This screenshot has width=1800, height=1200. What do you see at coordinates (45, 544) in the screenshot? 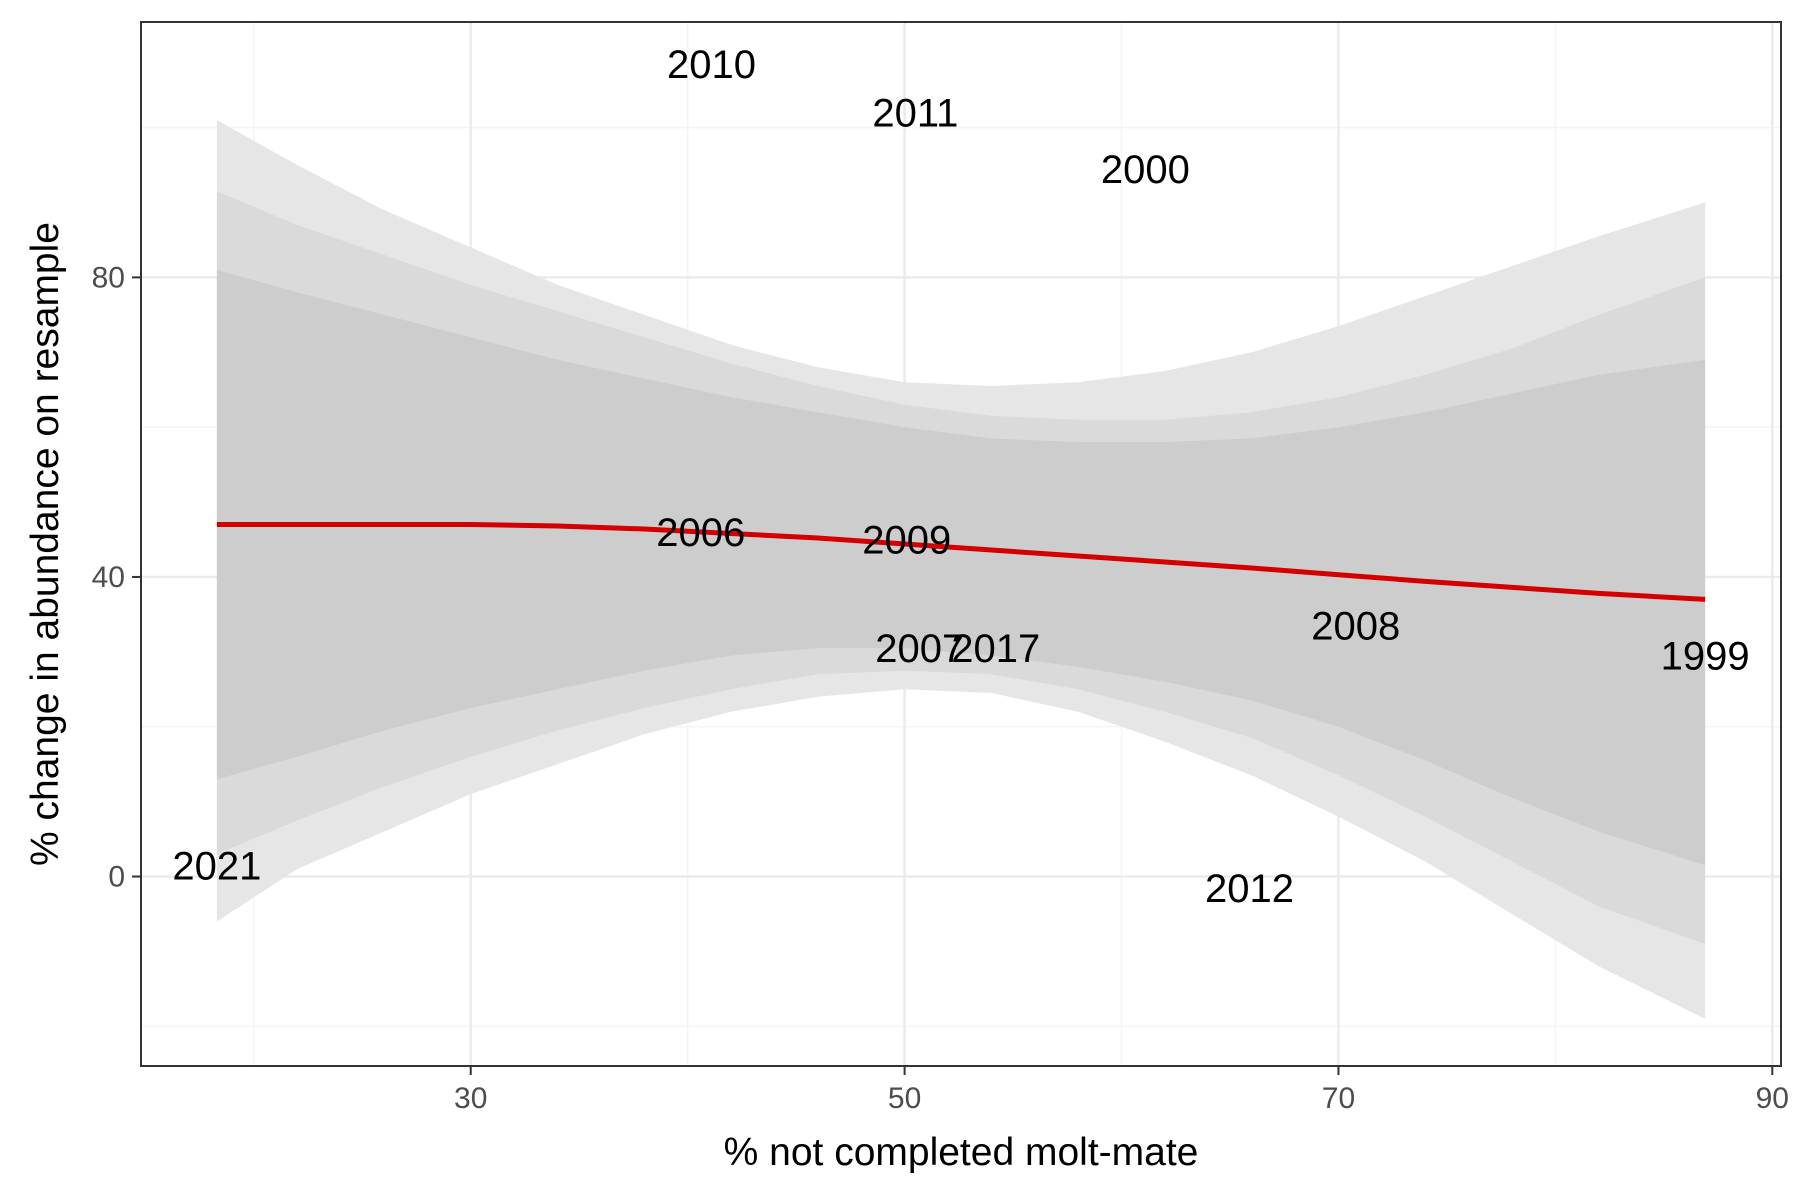
I see `y-axis-title: % change in abundance on resample` at bounding box center [45, 544].